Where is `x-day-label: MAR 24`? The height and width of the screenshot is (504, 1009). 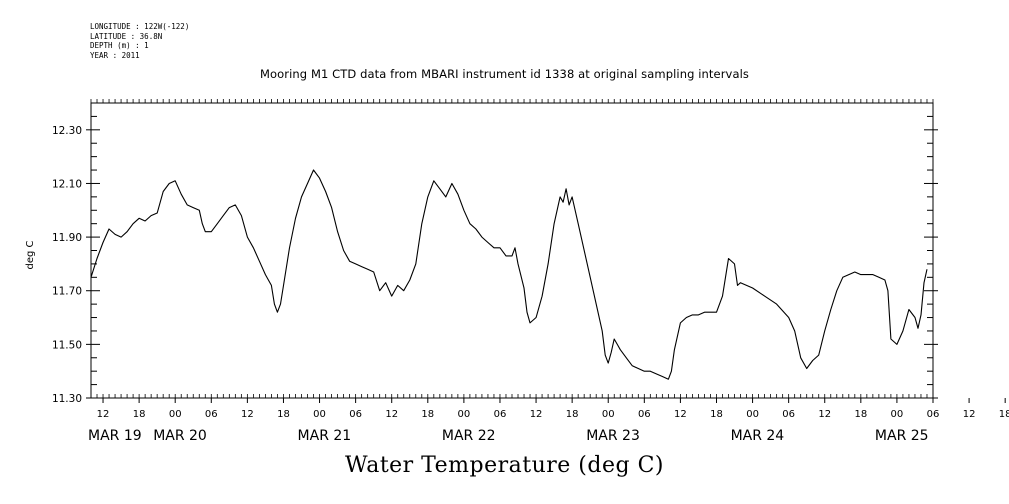 x-day-label: MAR 24 is located at coordinates (758, 436).